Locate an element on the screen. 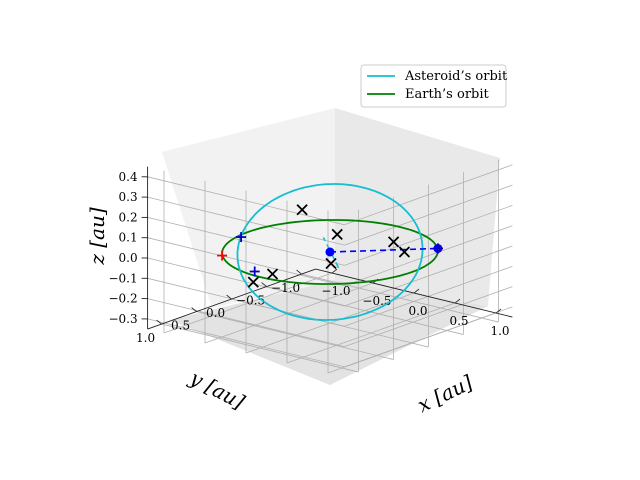 Image resolution: width=640 pixels, height=480 pixels. x-tick-label: −1.0 is located at coordinates (335, 291).